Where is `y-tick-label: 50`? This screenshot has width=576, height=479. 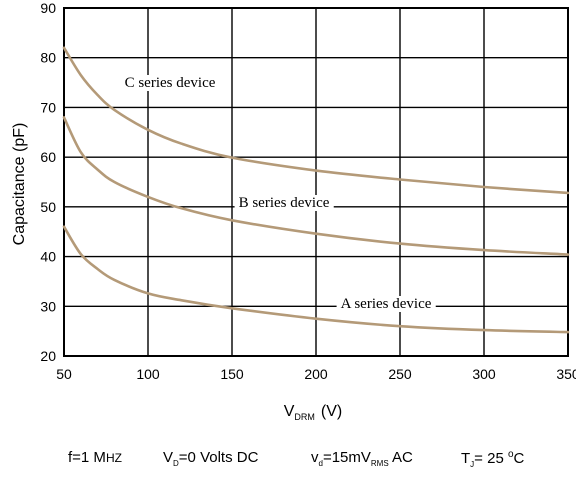
y-tick-label: 50 is located at coordinates (48, 207).